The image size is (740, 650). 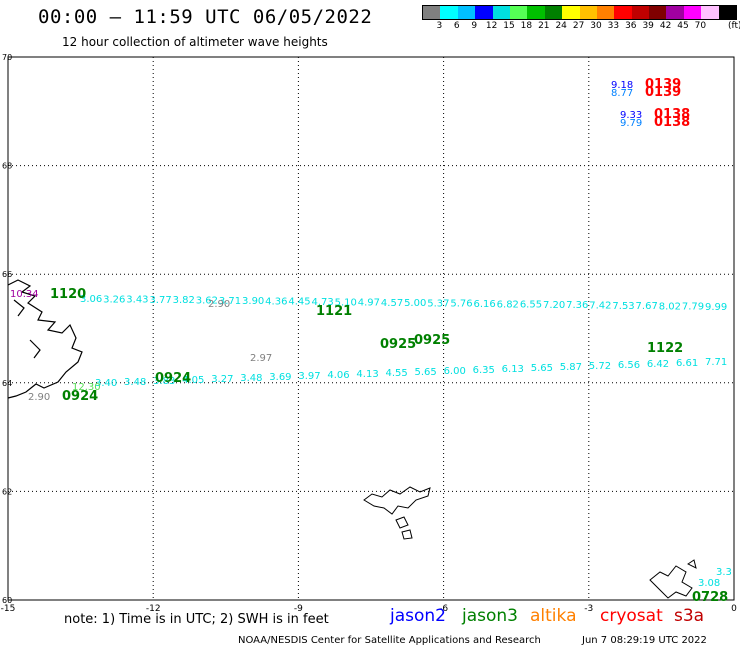 I want to click on wave-height-label: 5.76, so click(x=461, y=304).